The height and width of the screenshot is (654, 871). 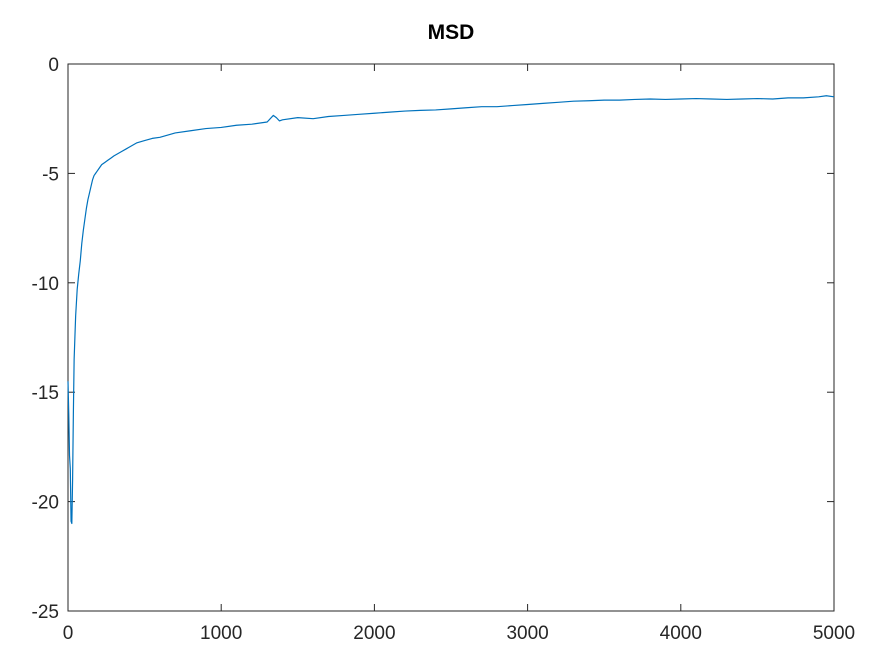 What do you see at coordinates (45, 393) in the screenshot?
I see `y-tick-label: -15` at bounding box center [45, 393].